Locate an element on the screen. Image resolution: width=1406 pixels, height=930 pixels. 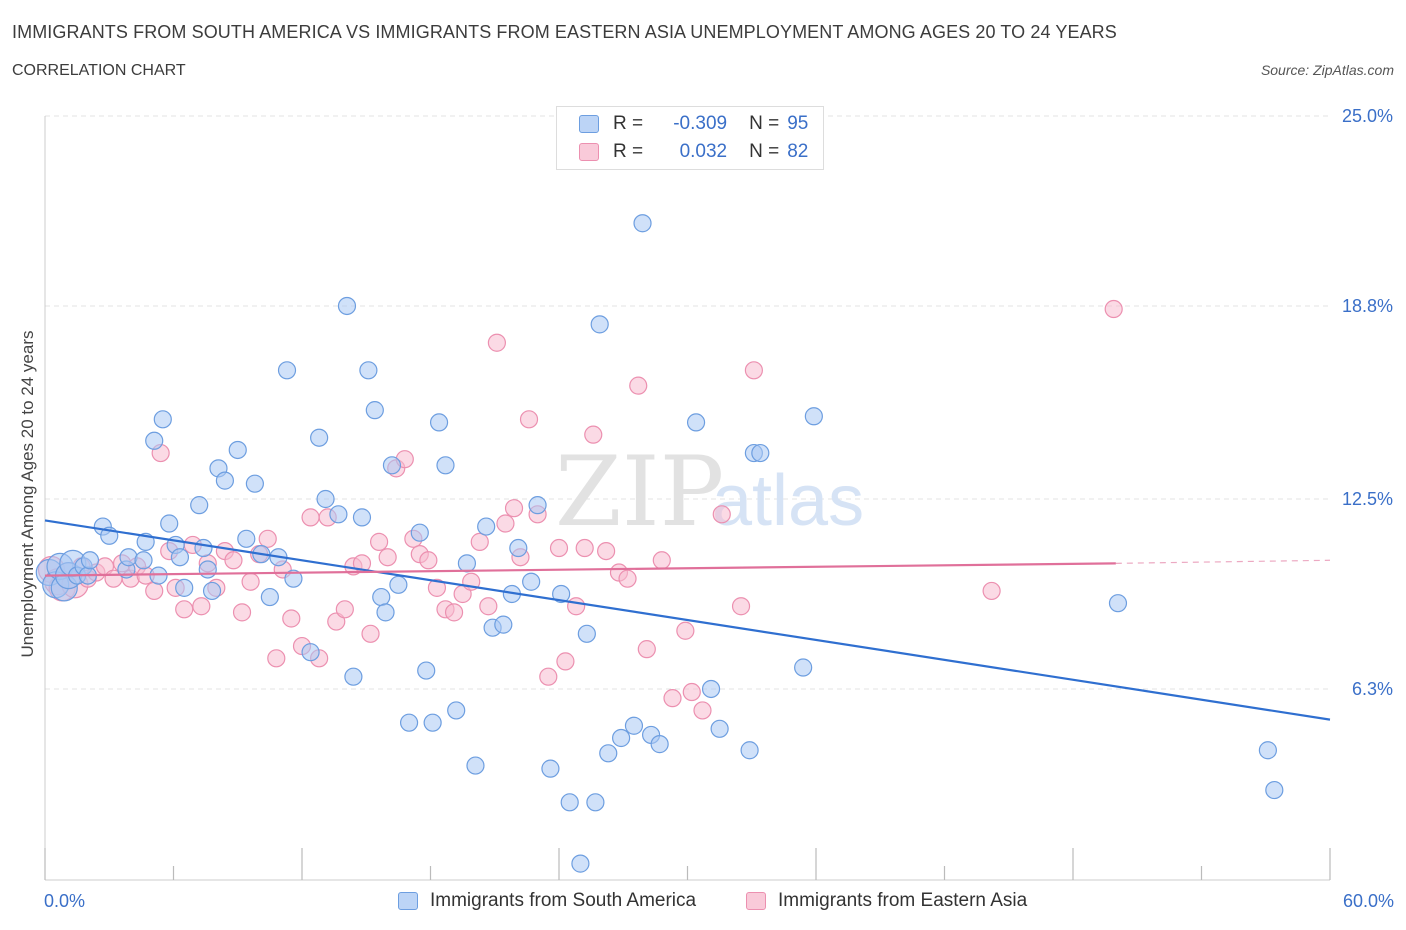
y-tick-label: 18.8% is located at coordinates (1367, 306).